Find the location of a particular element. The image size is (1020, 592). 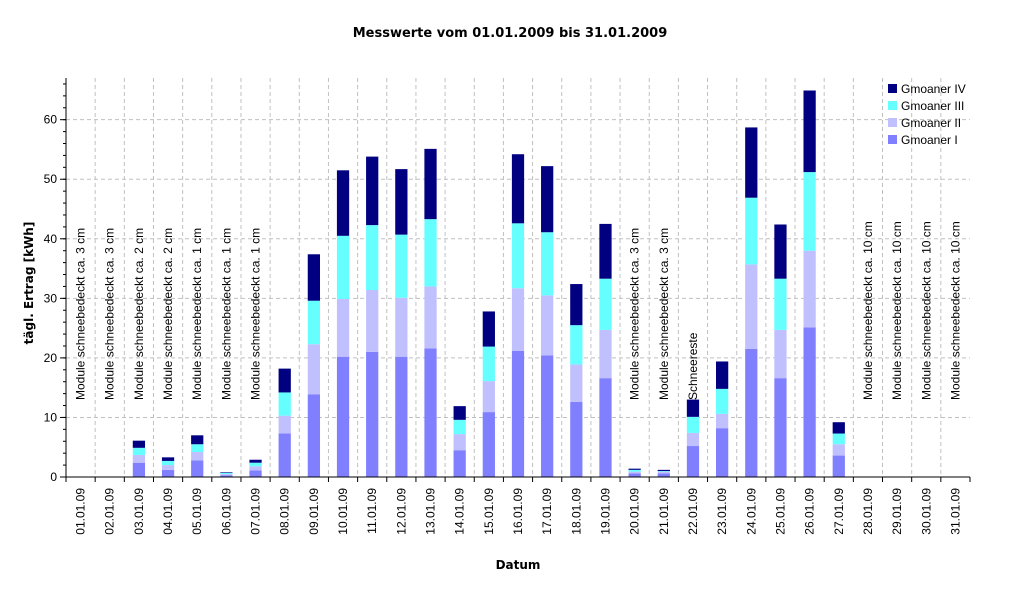

x-tick-label: 13.01.09 is located at coordinates (431, 511).